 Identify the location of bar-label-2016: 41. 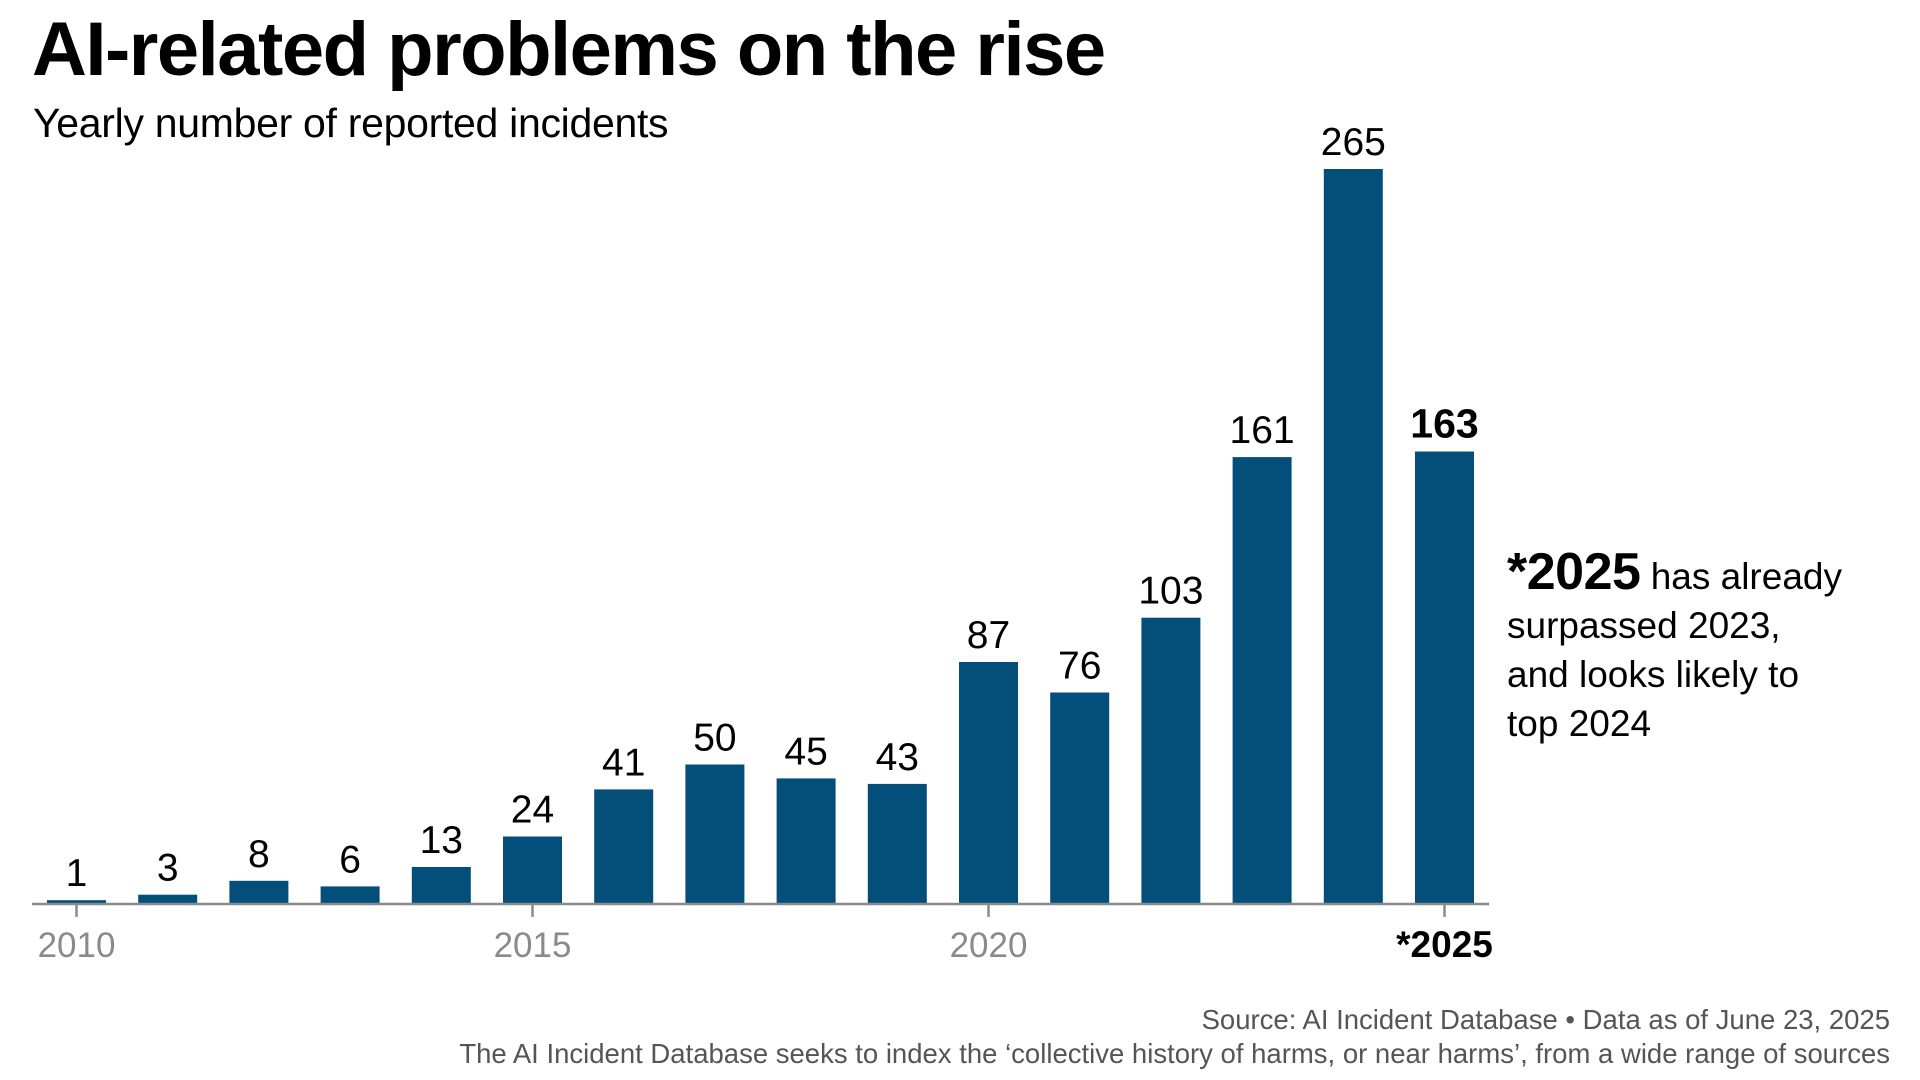
(623, 762).